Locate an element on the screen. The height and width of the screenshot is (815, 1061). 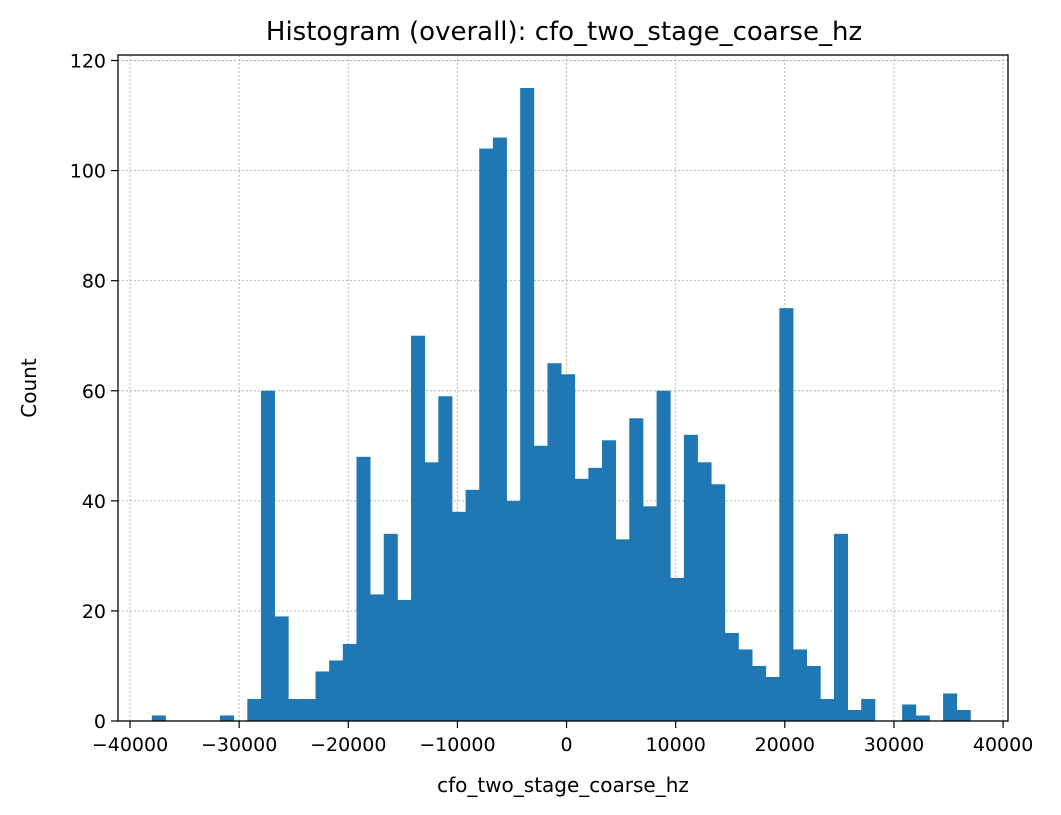
y-tick-label: 80 is located at coordinates (94, 282).